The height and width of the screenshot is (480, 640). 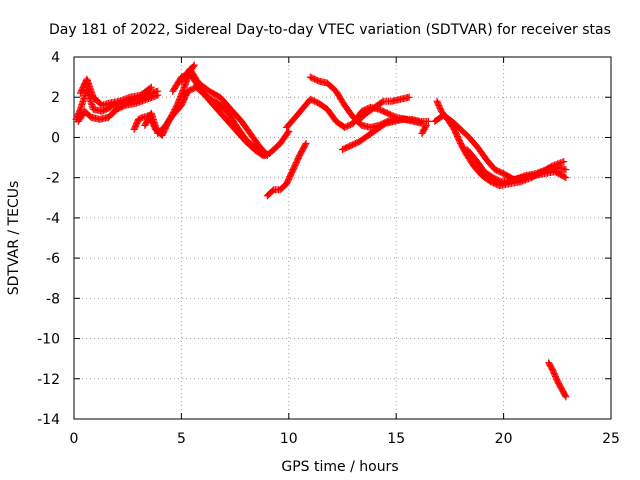 I want to click on x-tick-label: 10, so click(x=289, y=439).